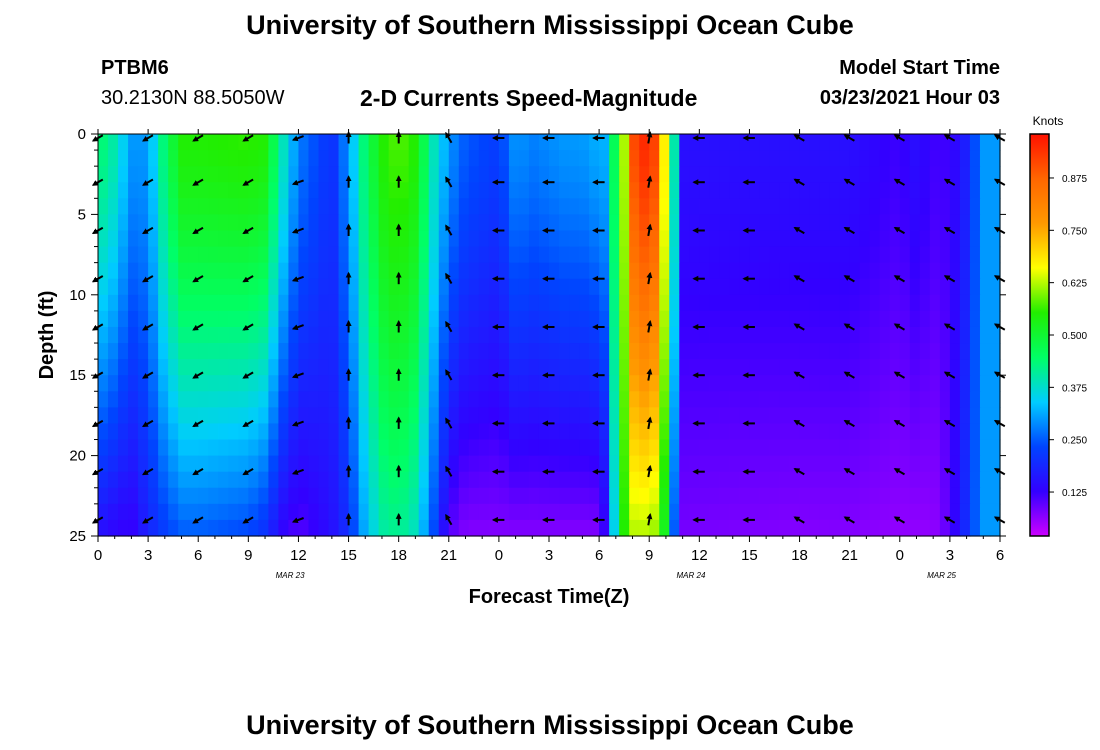 This screenshot has width=1100, height=750. Describe the element at coordinates (198, 555) in the screenshot. I see `x-tick-label: 6` at that location.